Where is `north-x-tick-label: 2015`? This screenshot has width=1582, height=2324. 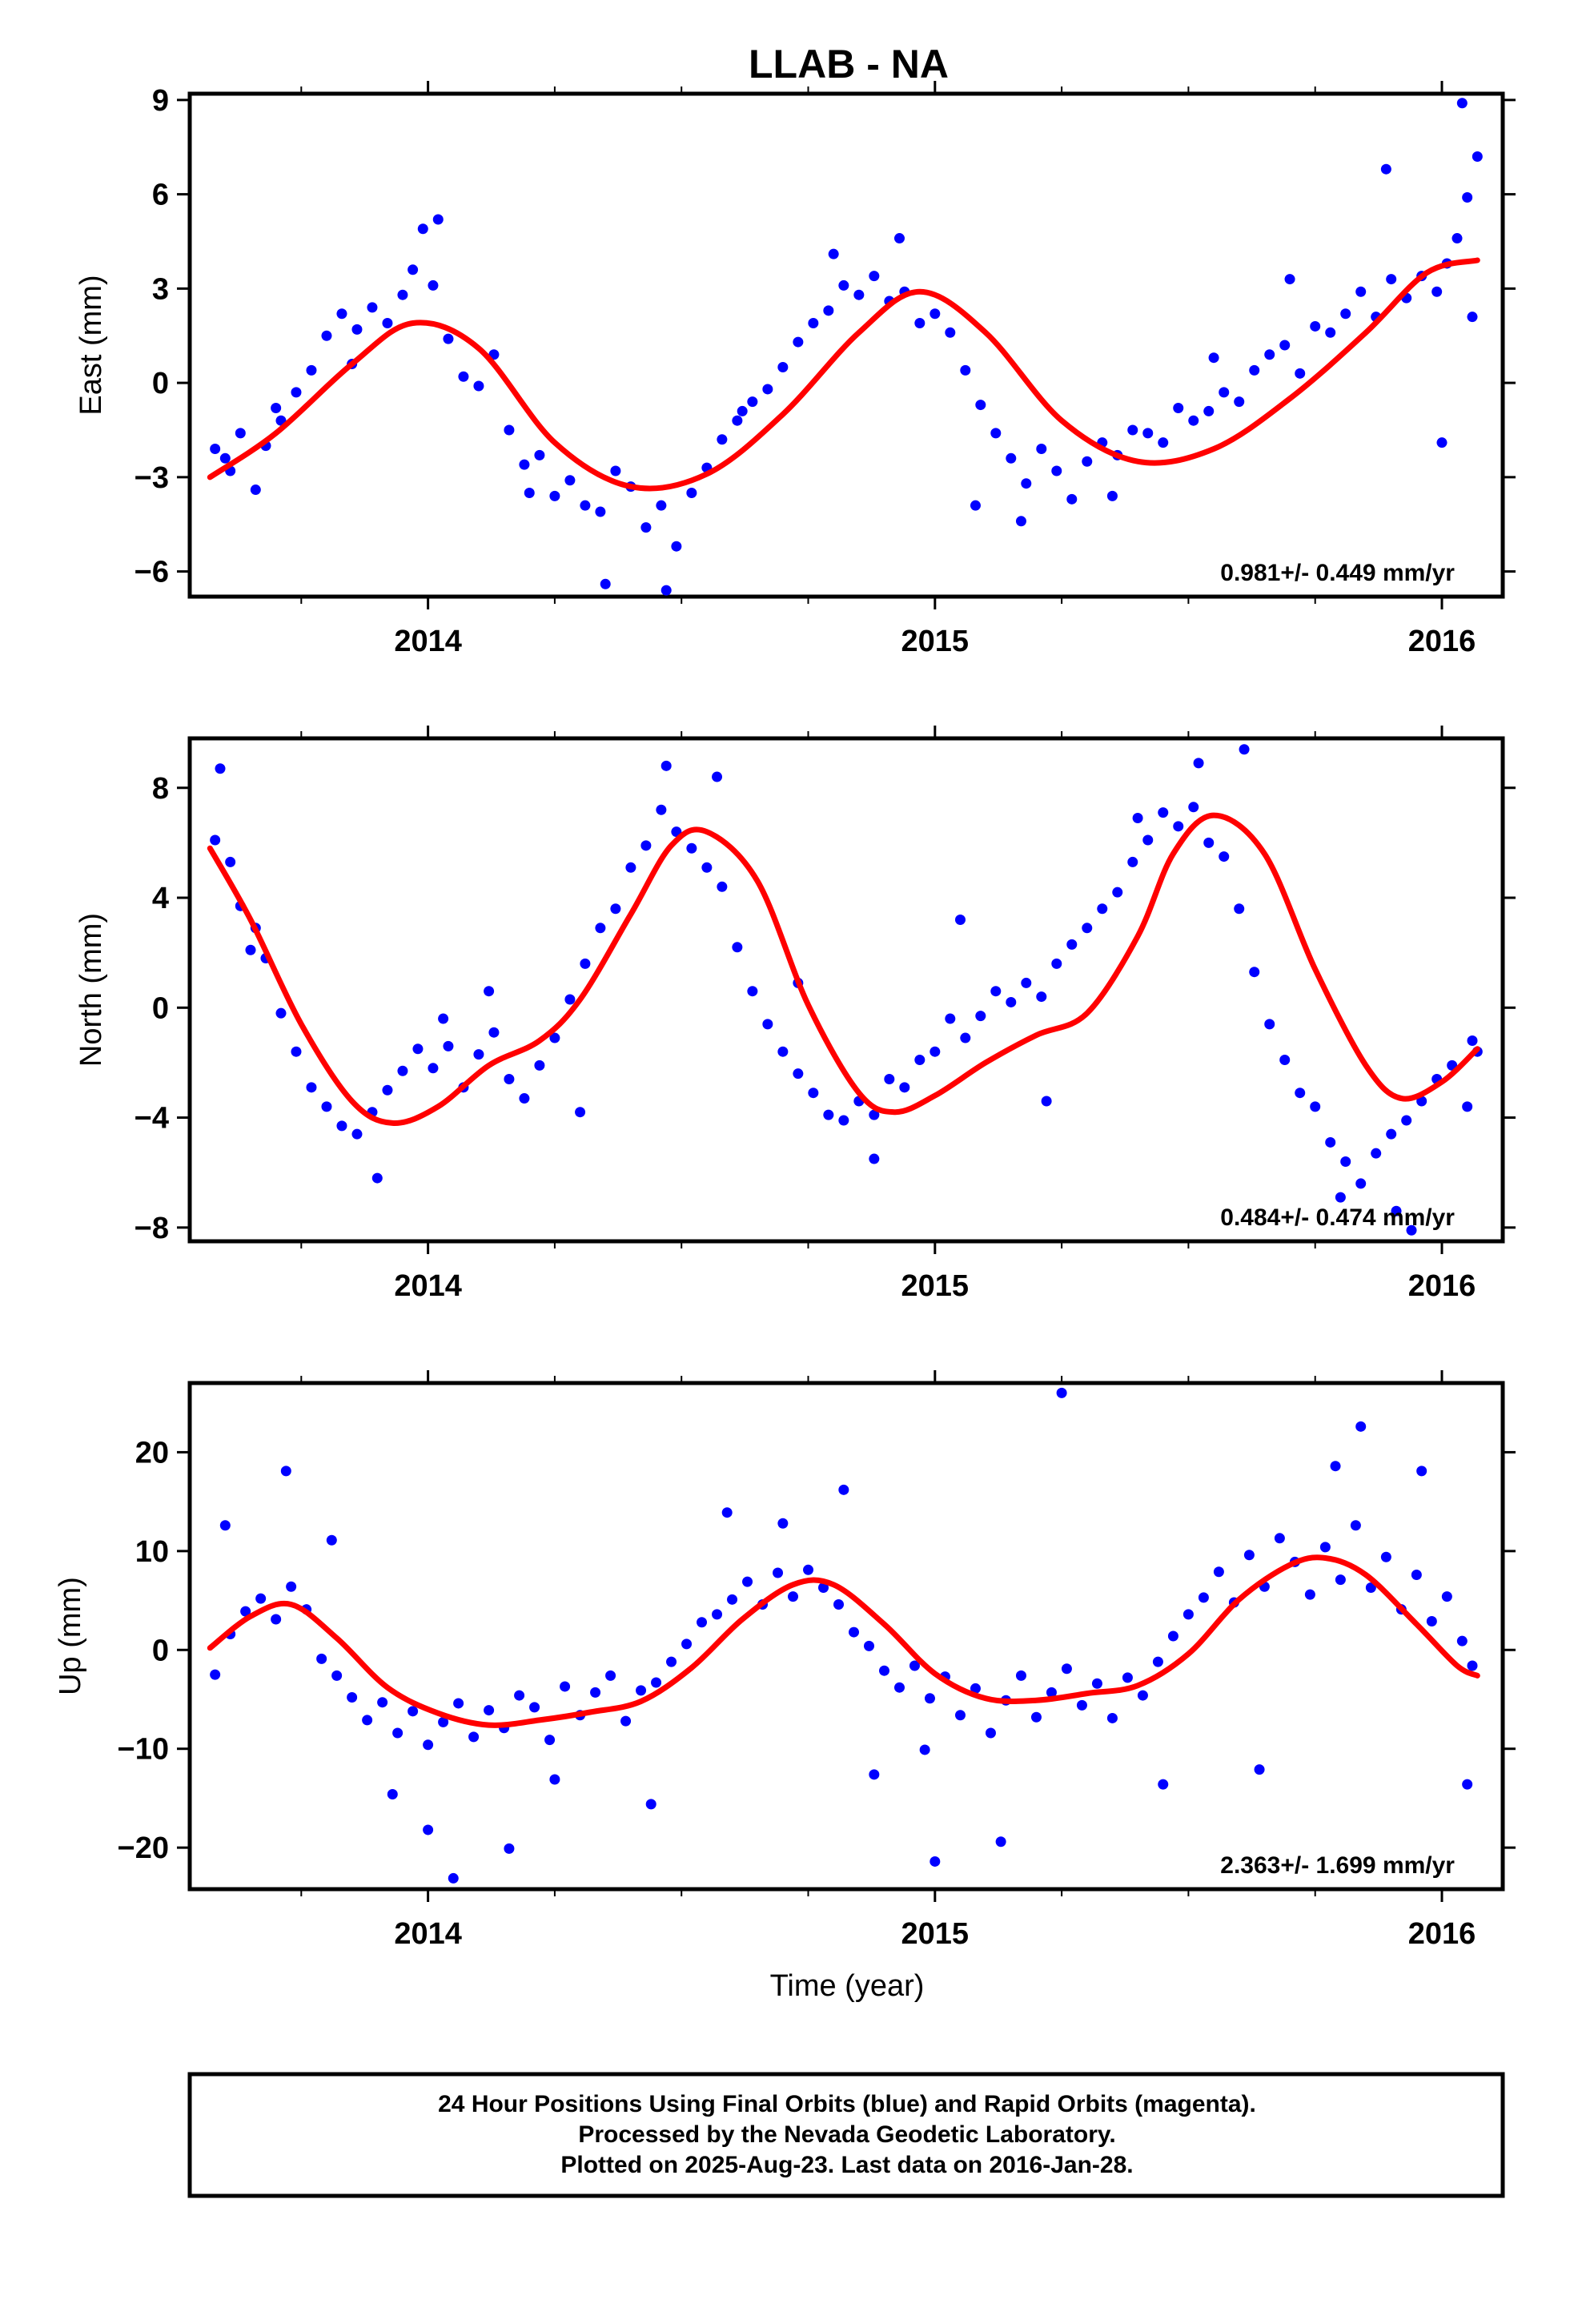
north-x-tick-label: 2015 is located at coordinates (935, 1286).